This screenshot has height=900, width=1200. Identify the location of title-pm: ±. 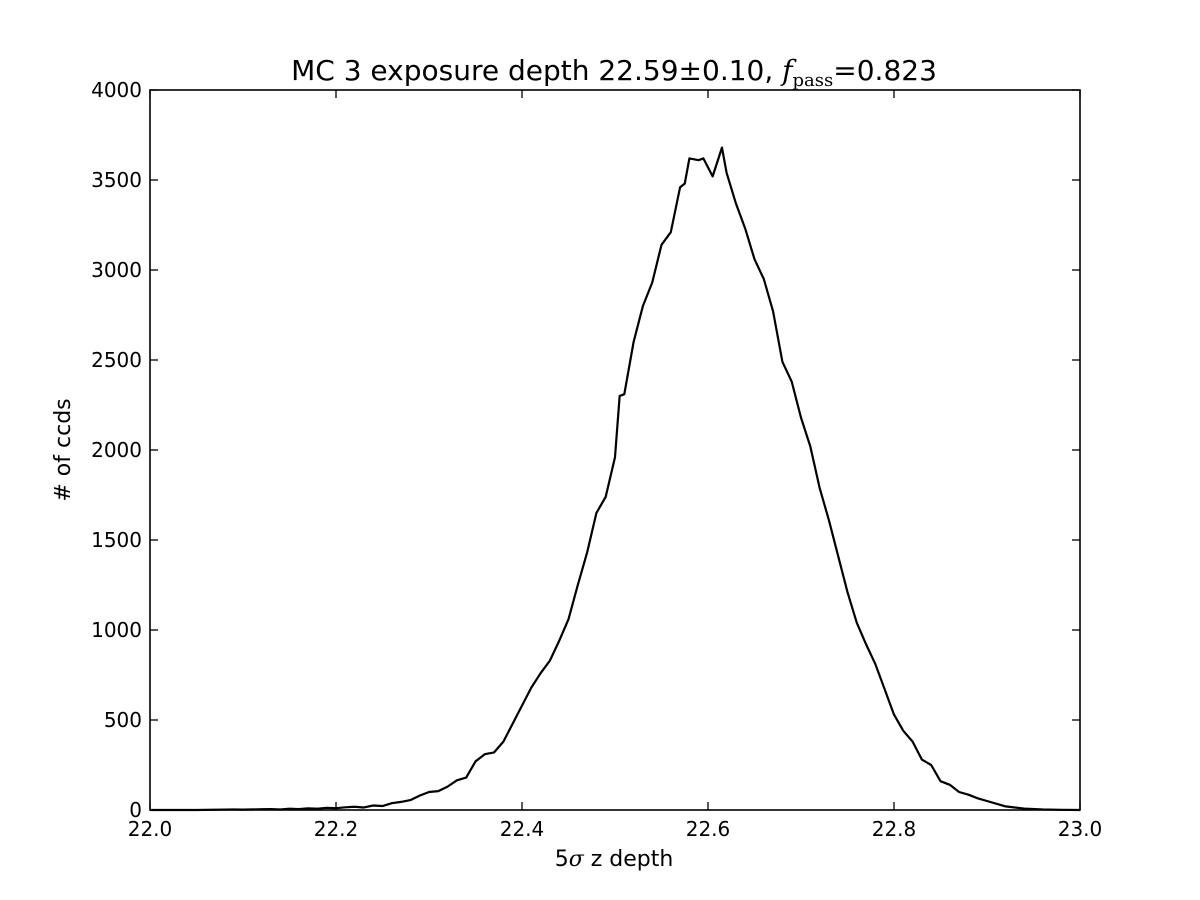
(690, 70).